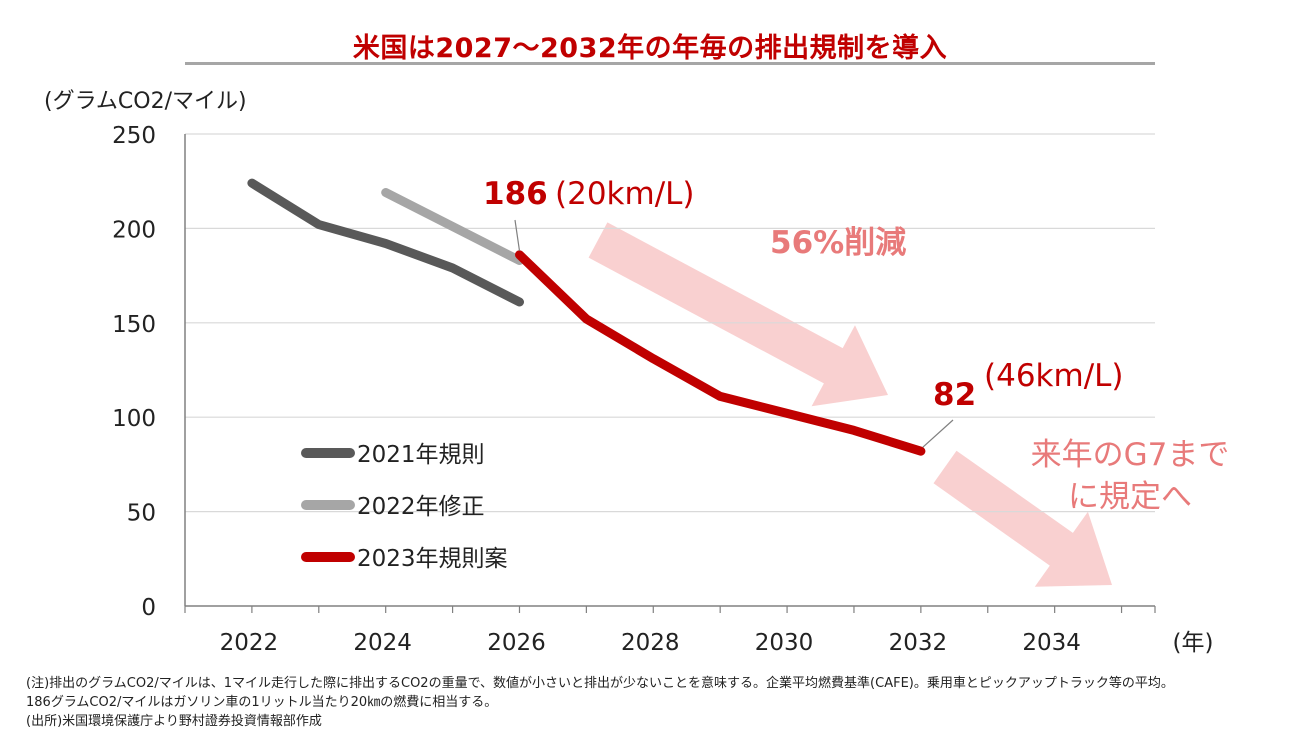 The image size is (1300, 729). Describe the element at coordinates (1054, 376) in the screenshot. I see `data-label-note: (46km/L)` at that location.